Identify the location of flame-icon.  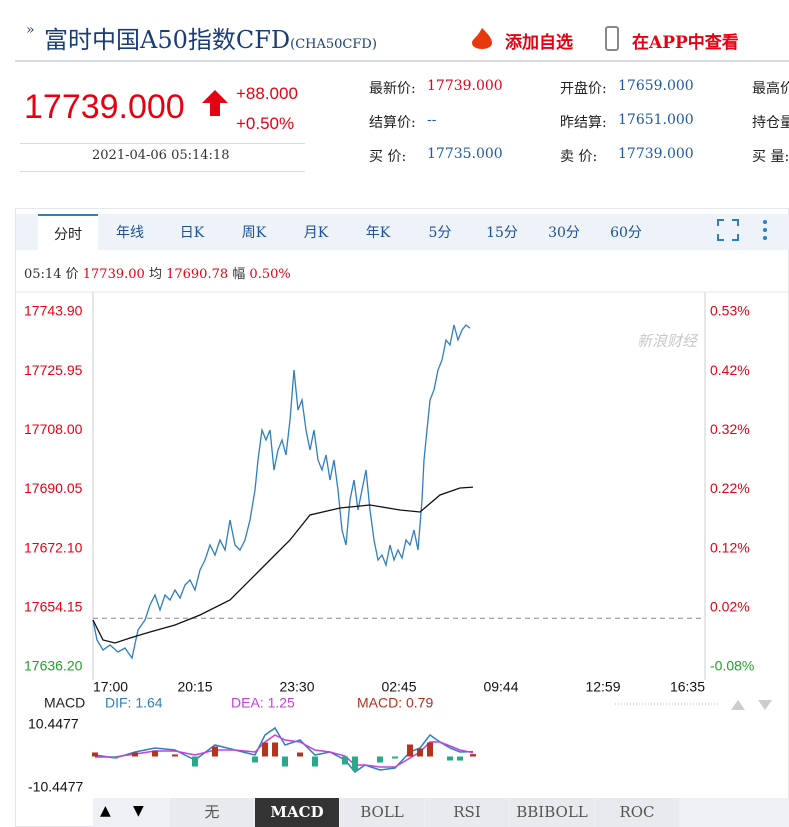
(482, 38).